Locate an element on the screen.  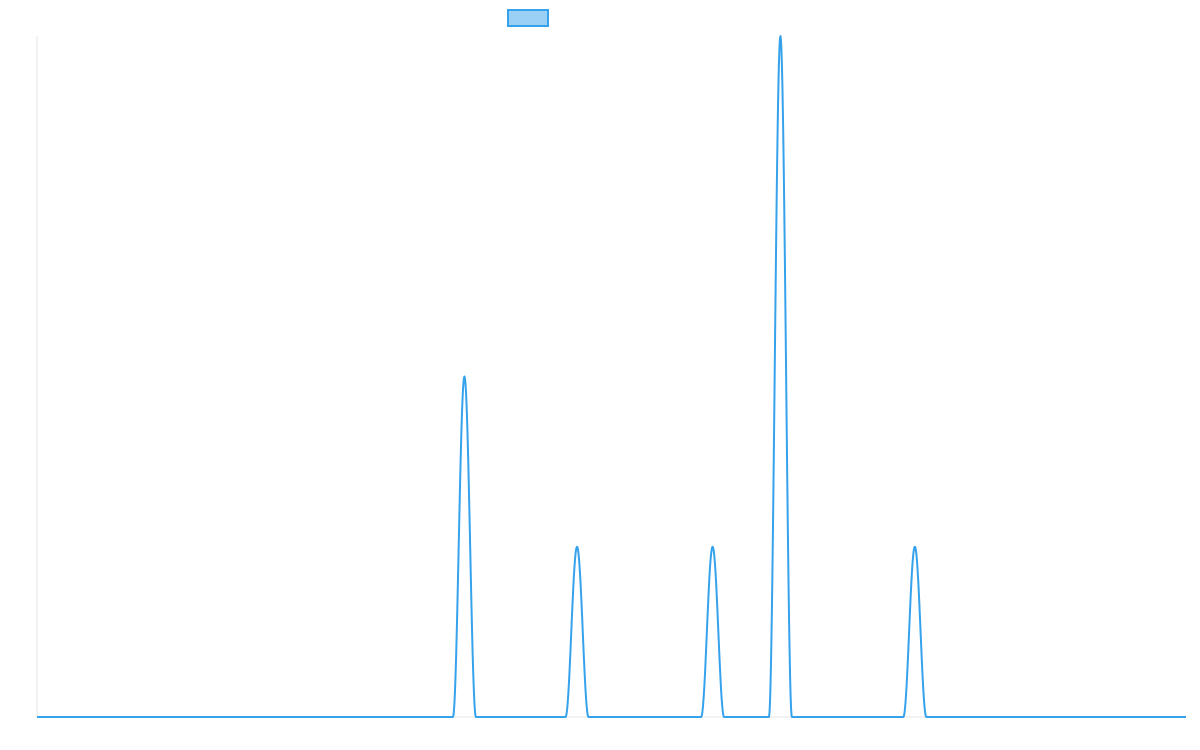
legend is located at coordinates (528, 18).